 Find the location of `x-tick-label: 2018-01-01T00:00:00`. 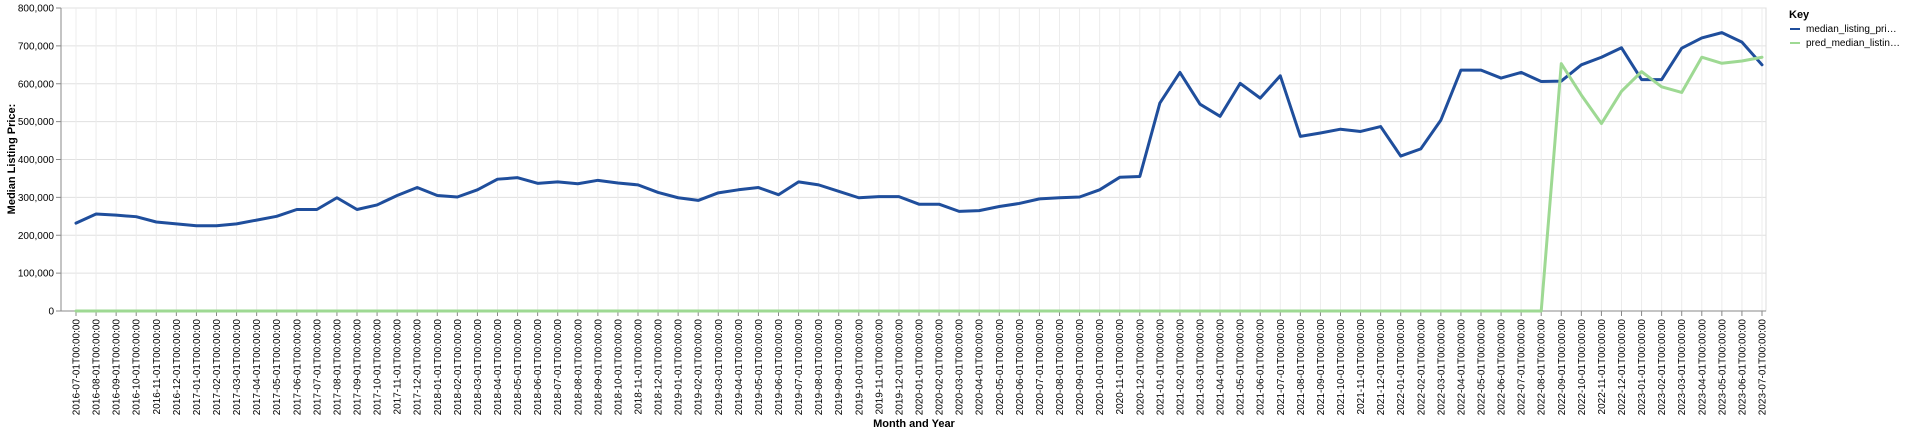

x-tick-label: 2018-01-01T00:00:00 is located at coordinates (438, 367).